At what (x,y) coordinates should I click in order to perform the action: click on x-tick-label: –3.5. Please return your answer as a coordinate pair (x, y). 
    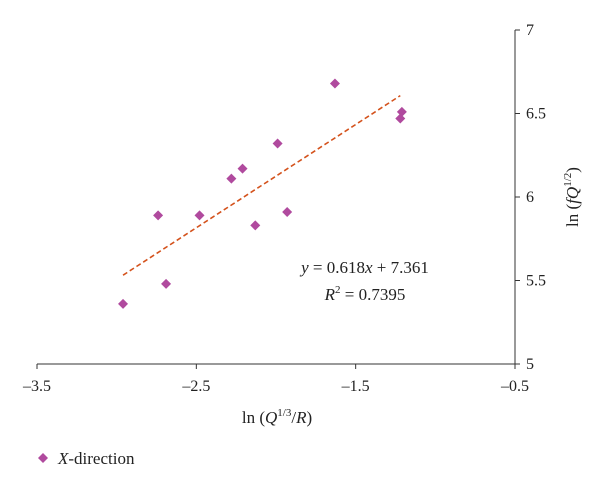
    Looking at the image, I should click on (36, 386).